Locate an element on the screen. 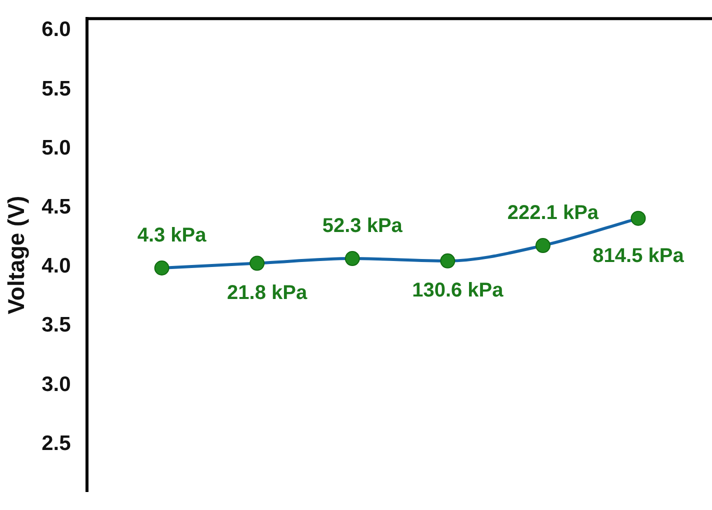 This screenshot has width=712, height=510. y-tick-label: 3.5 is located at coordinates (57, 325).